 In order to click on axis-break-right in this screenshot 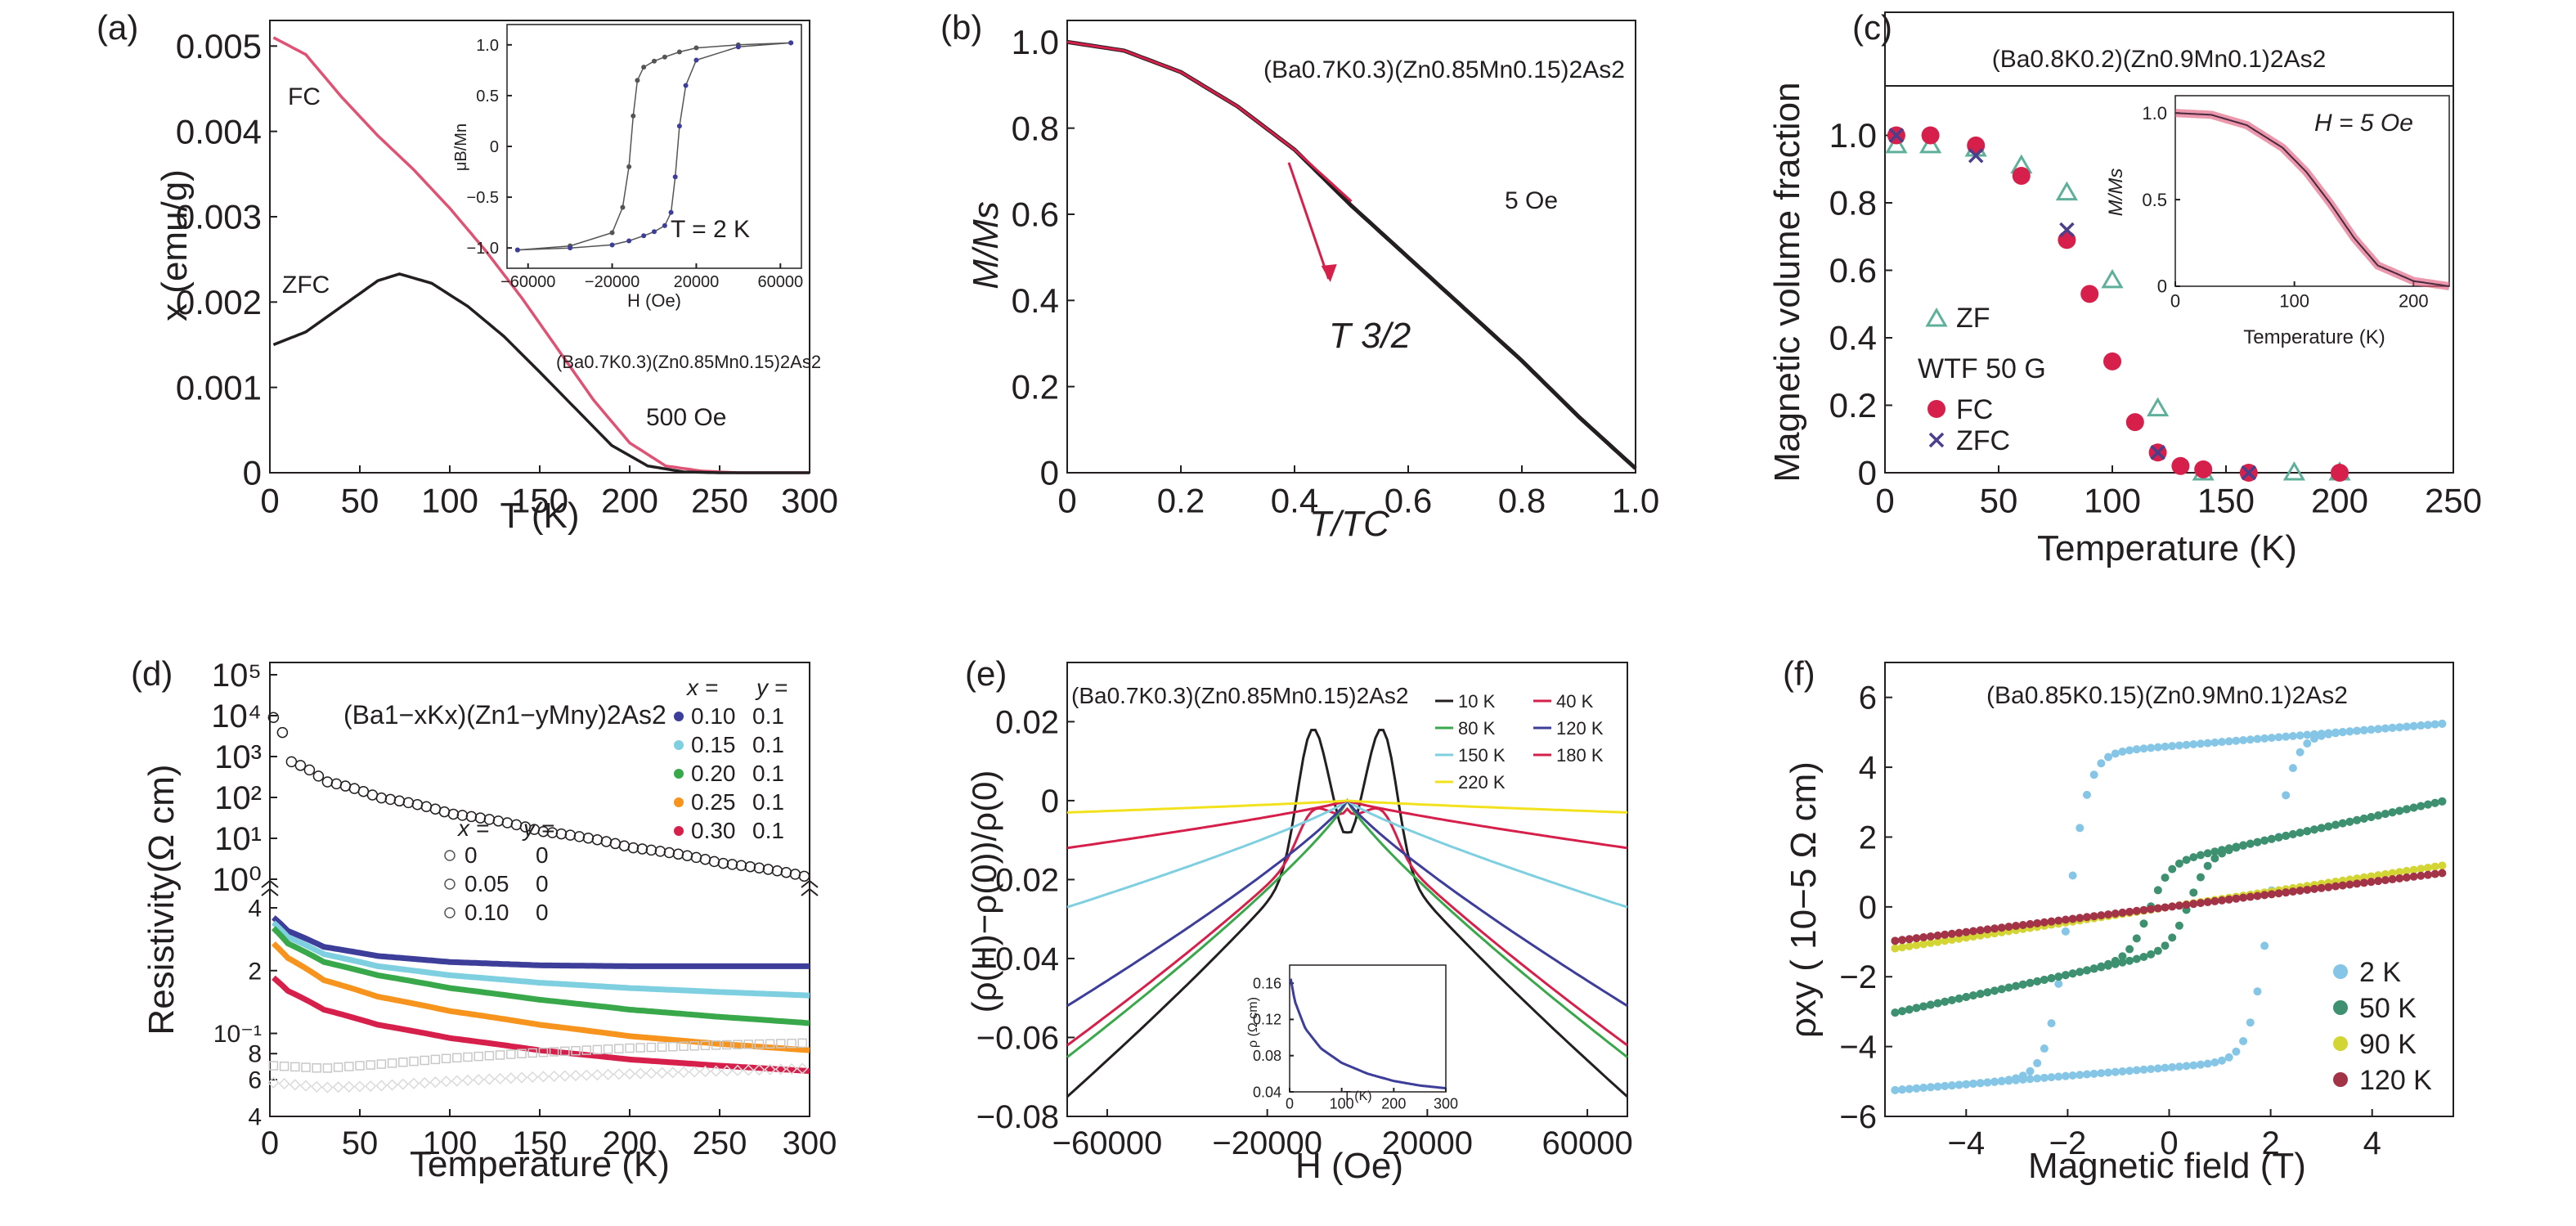, I will do `click(810, 887)`.